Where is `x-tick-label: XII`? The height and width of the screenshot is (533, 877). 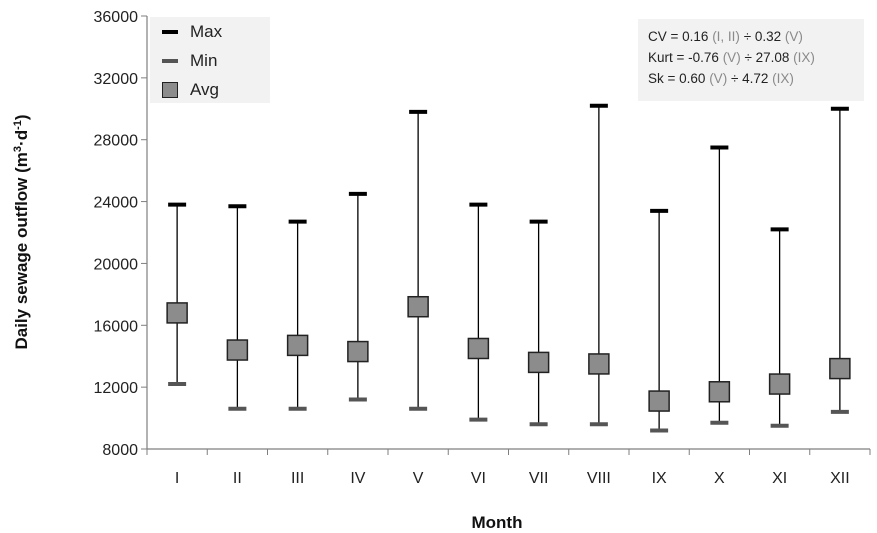
x-tick-label: XII is located at coordinates (840, 478).